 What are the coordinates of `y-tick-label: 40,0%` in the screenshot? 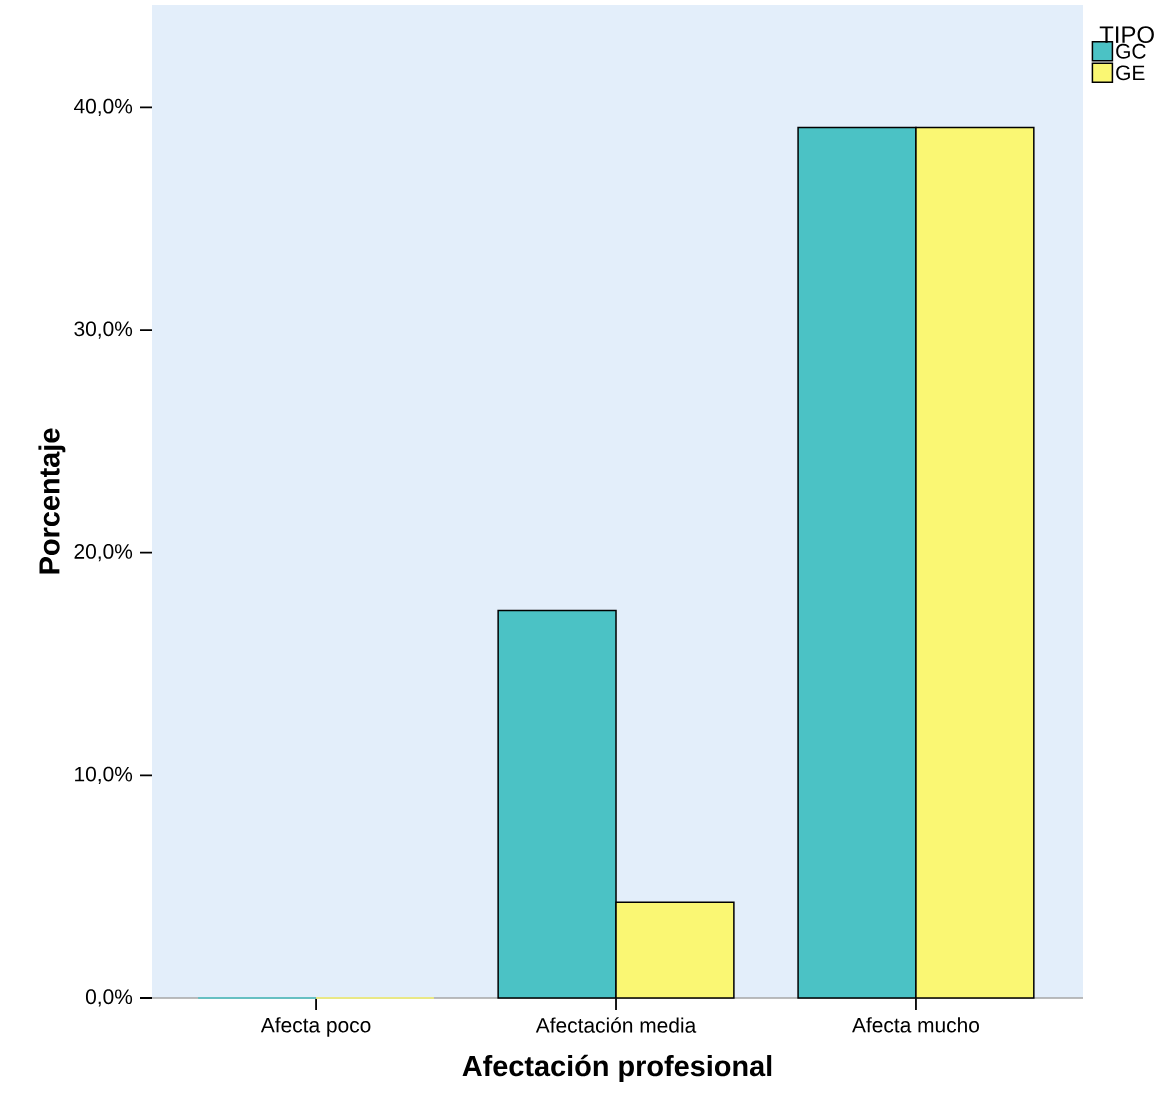 It's located at (103, 107).